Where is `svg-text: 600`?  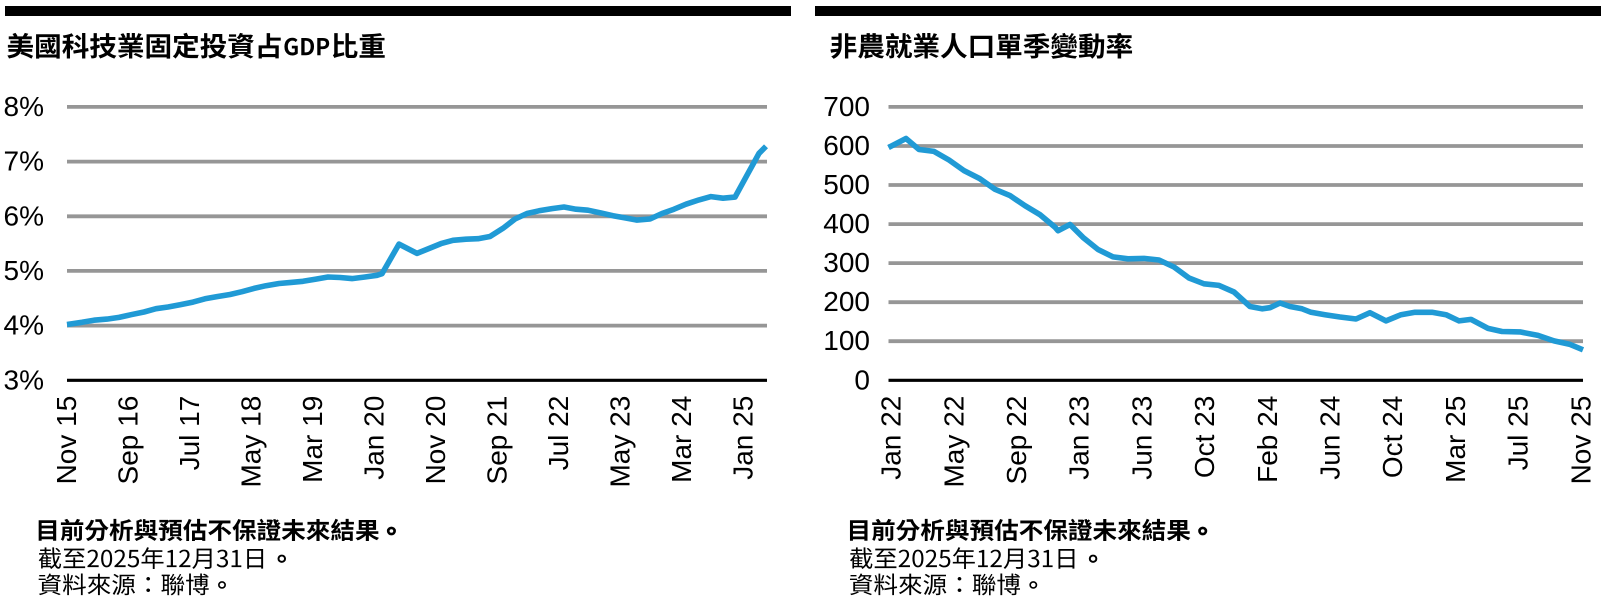
svg-text: 600 is located at coordinates (846, 145).